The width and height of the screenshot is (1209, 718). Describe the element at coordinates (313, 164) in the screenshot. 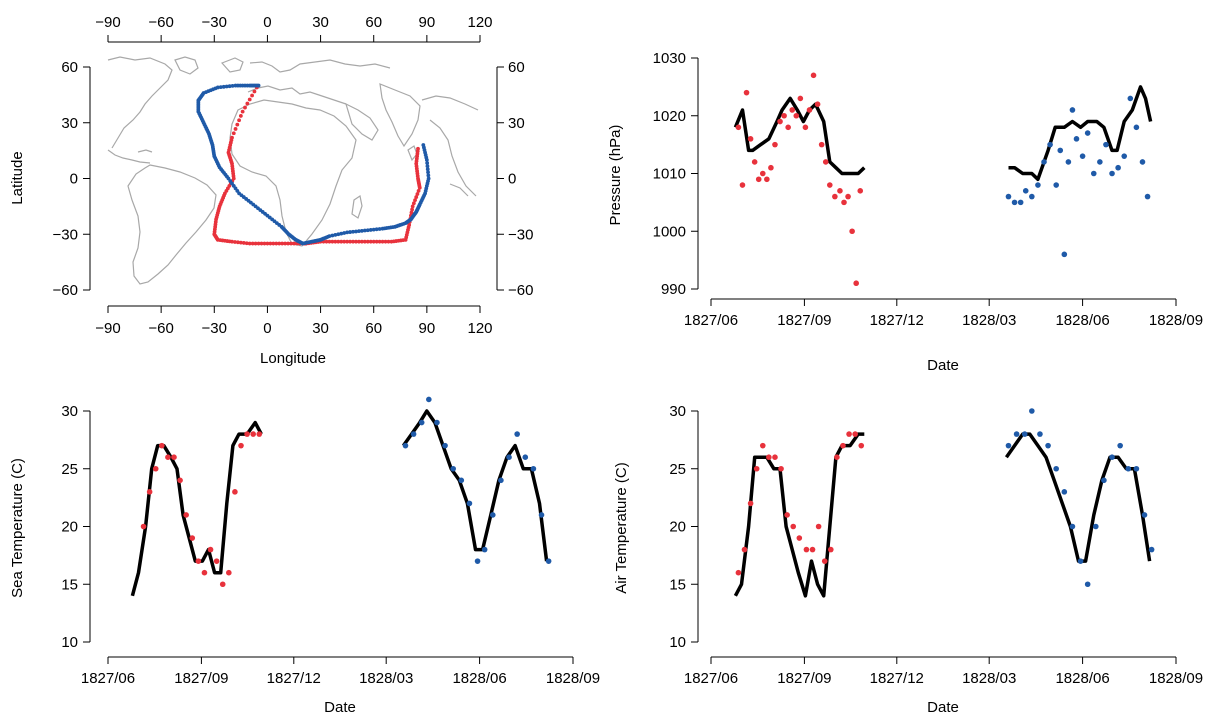

I see `map-points` at that location.